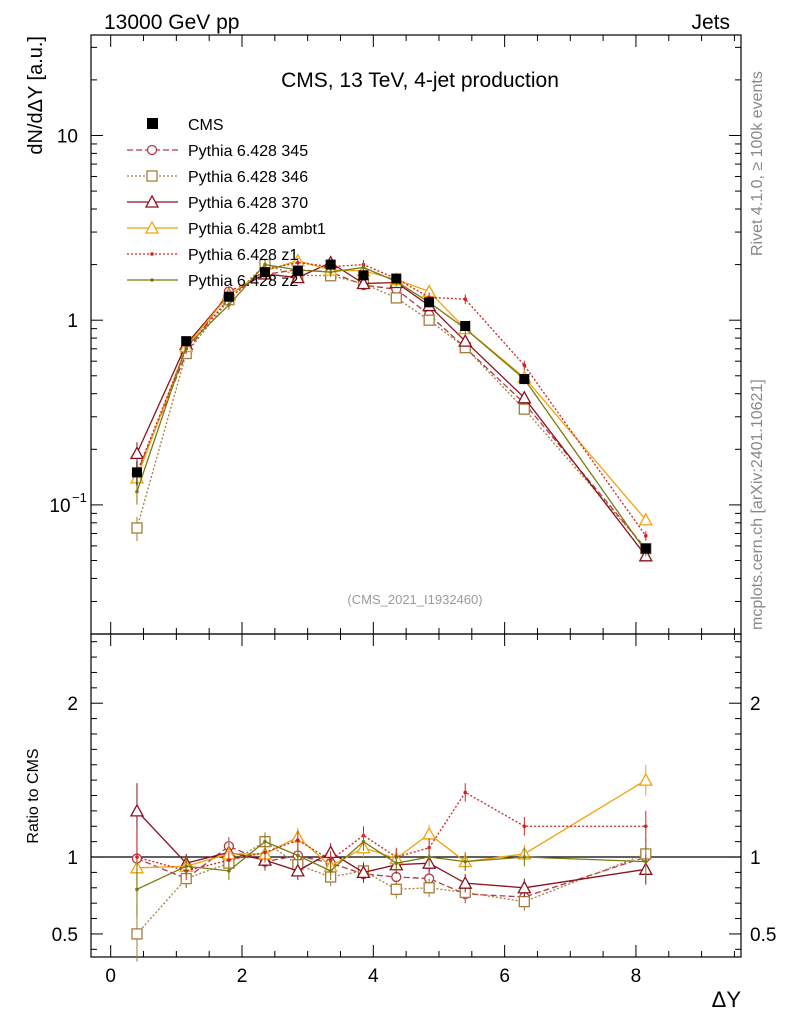  I want to click on ratio-y-tick-label-right: 0.5, so click(763, 935).